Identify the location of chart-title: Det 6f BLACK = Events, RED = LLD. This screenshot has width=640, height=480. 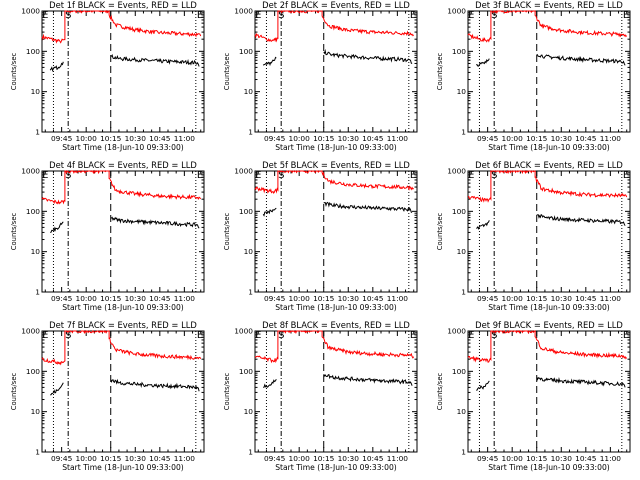
(549, 165).